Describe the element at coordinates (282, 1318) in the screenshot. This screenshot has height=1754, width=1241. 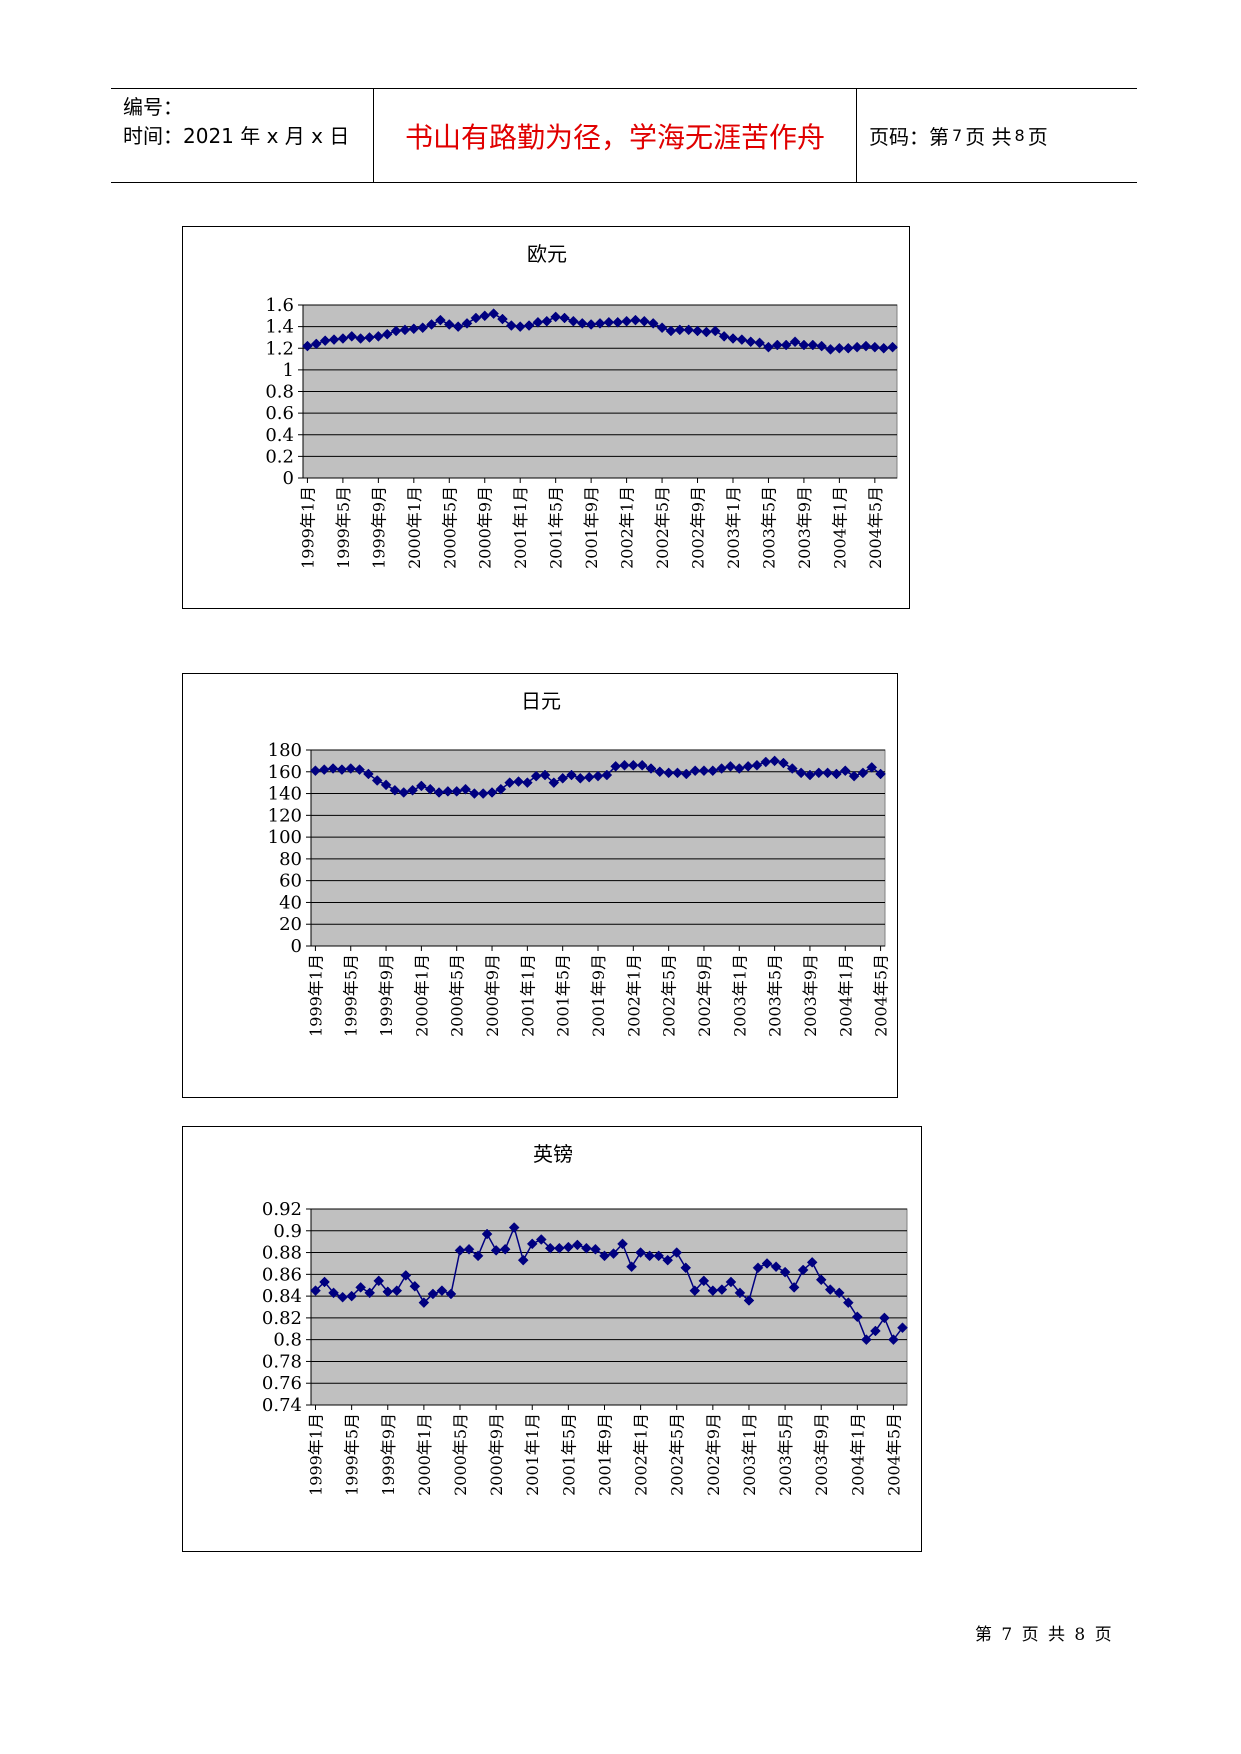
I see `pound-ytick-label: 0.82` at that location.